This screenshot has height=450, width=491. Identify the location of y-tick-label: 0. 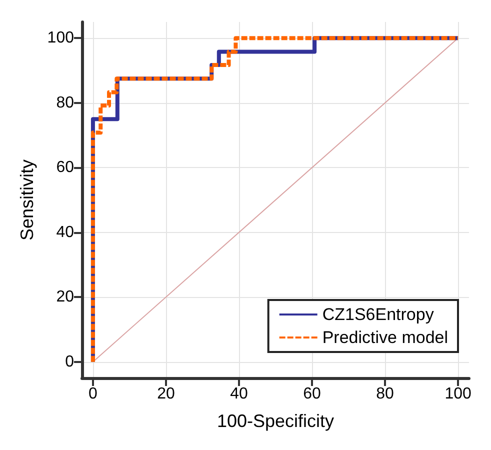
(69, 361).